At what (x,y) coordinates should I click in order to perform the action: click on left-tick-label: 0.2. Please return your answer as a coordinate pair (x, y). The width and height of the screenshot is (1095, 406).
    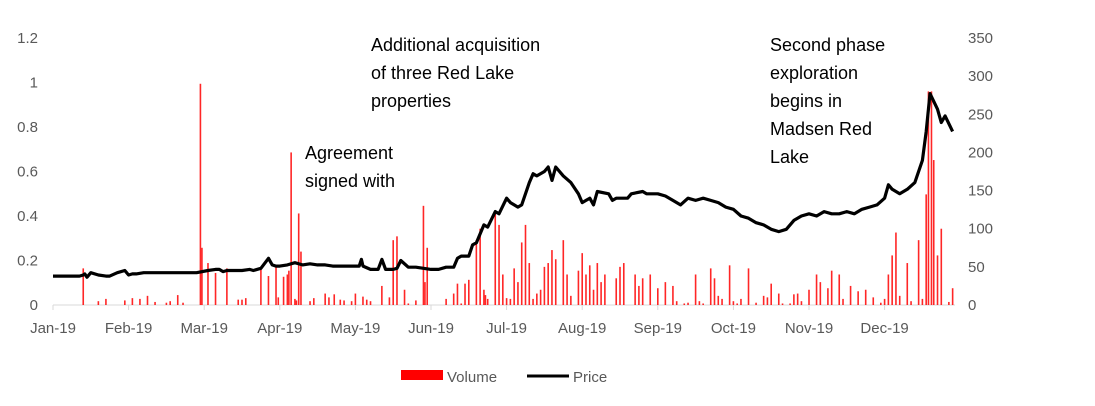
    Looking at the image, I should click on (27, 261).